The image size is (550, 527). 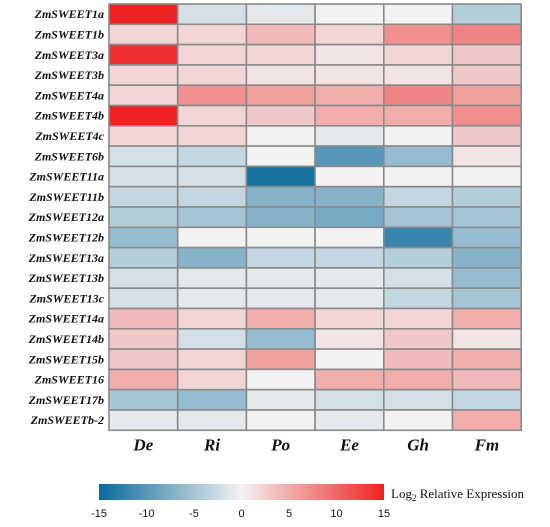 What do you see at coordinates (66, 319) in the screenshot?
I see `row-label: ZmSWEET14a` at bounding box center [66, 319].